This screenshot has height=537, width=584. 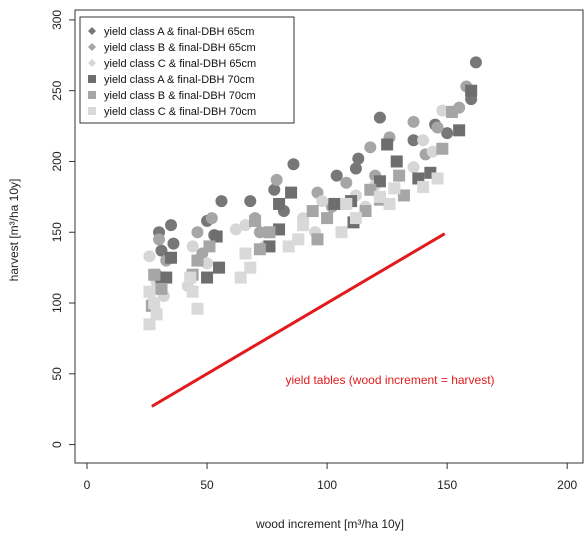 I want to click on legend-label-4: yield class B & final-DBH 70cm, so click(x=180, y=96).